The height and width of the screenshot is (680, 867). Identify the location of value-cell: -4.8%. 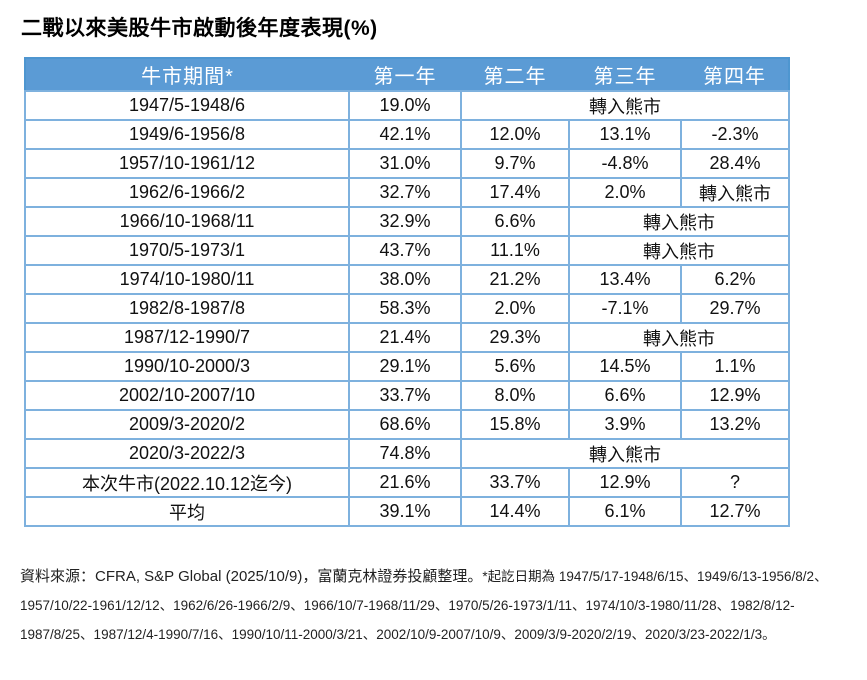
(625, 163).